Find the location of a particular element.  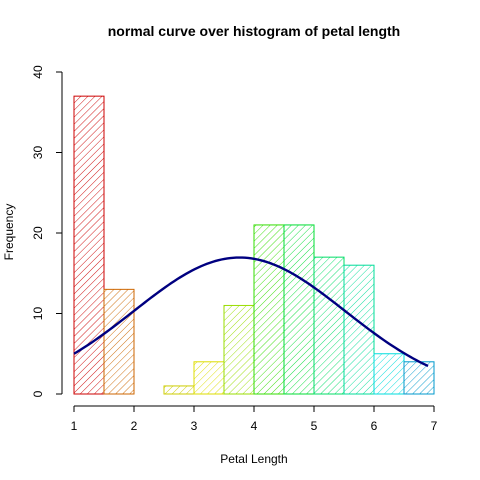

y-axis: 0 10 20 30 40 is located at coordinates (47, 231).